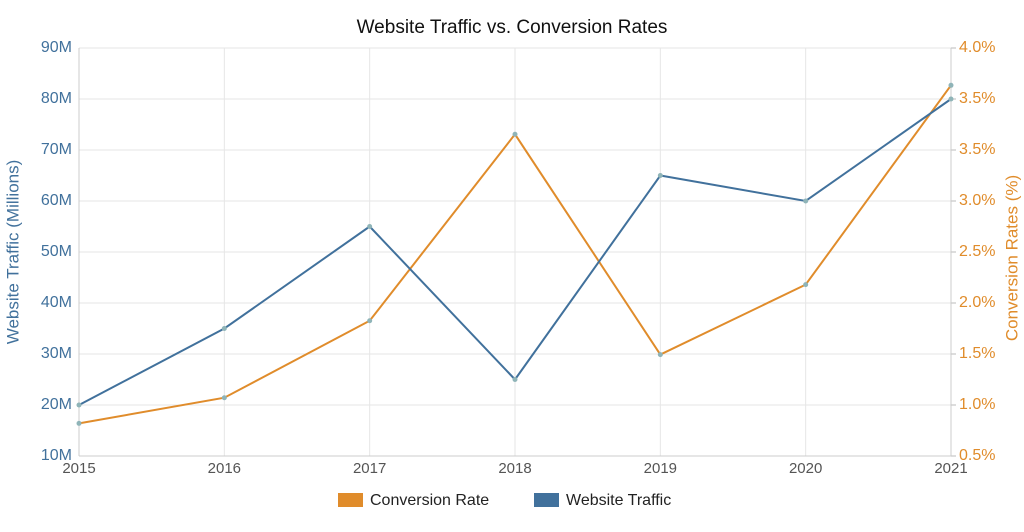 The height and width of the screenshot is (532, 1024). What do you see at coordinates (56, 455) in the screenshot?
I see `y-tick-label: 10M` at bounding box center [56, 455].